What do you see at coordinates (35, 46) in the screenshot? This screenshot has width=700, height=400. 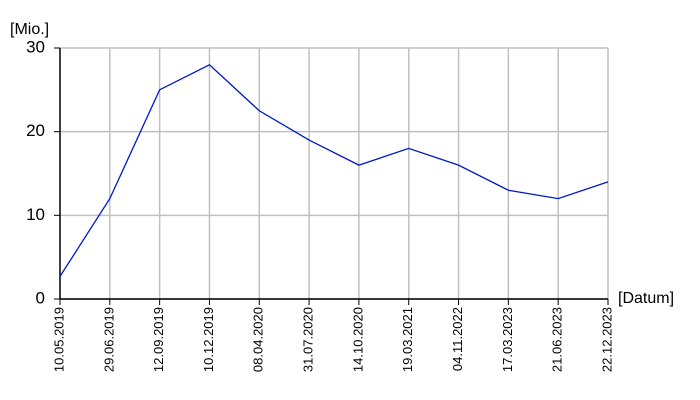 I see `y-tick-label: 30` at bounding box center [35, 46].